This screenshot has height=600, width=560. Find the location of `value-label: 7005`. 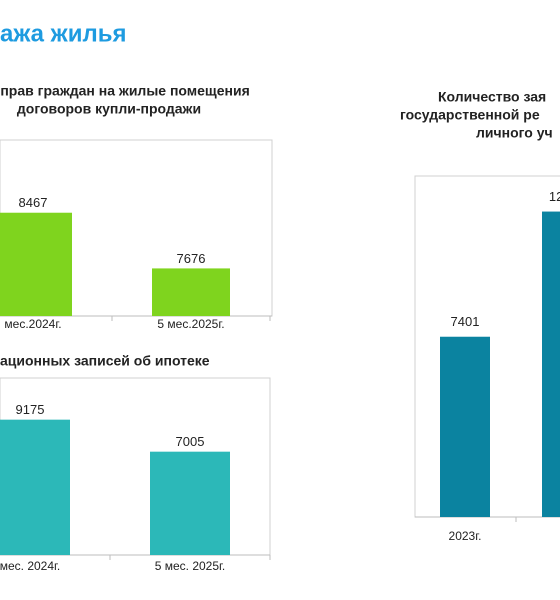

value-label: 7005 is located at coordinates (190, 441).